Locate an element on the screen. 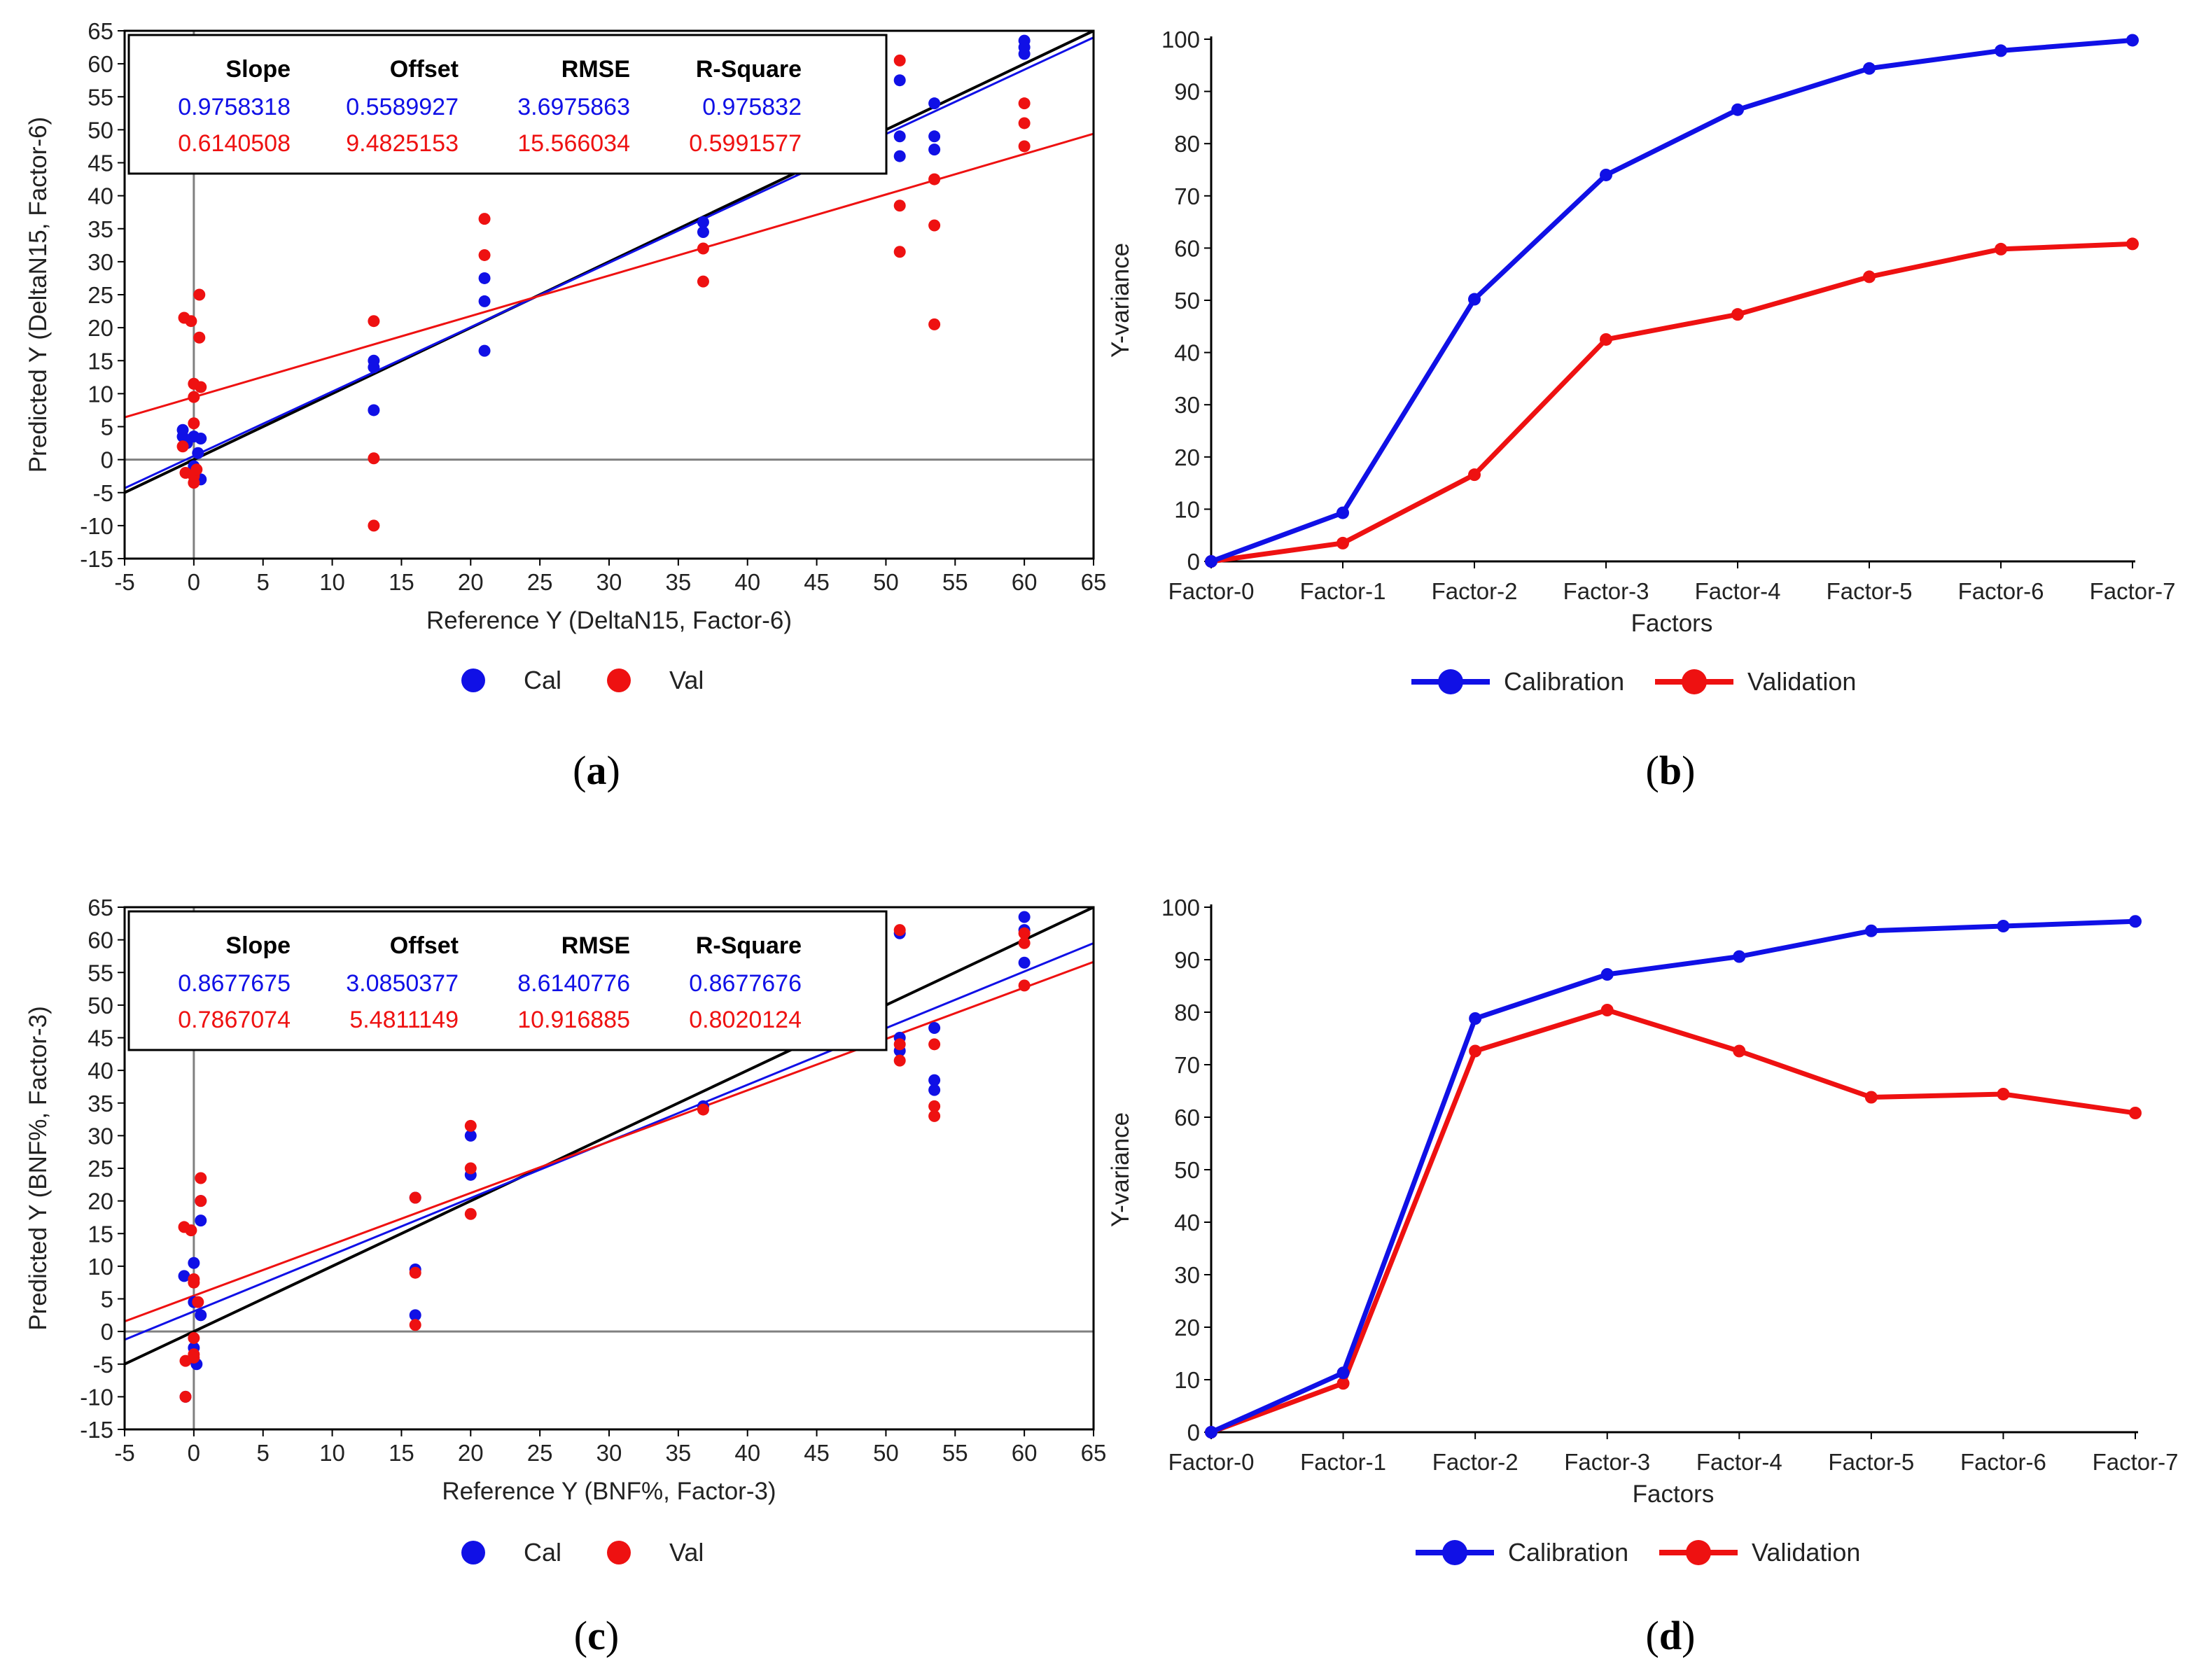  calibration-line is located at coordinates (1671, 301).